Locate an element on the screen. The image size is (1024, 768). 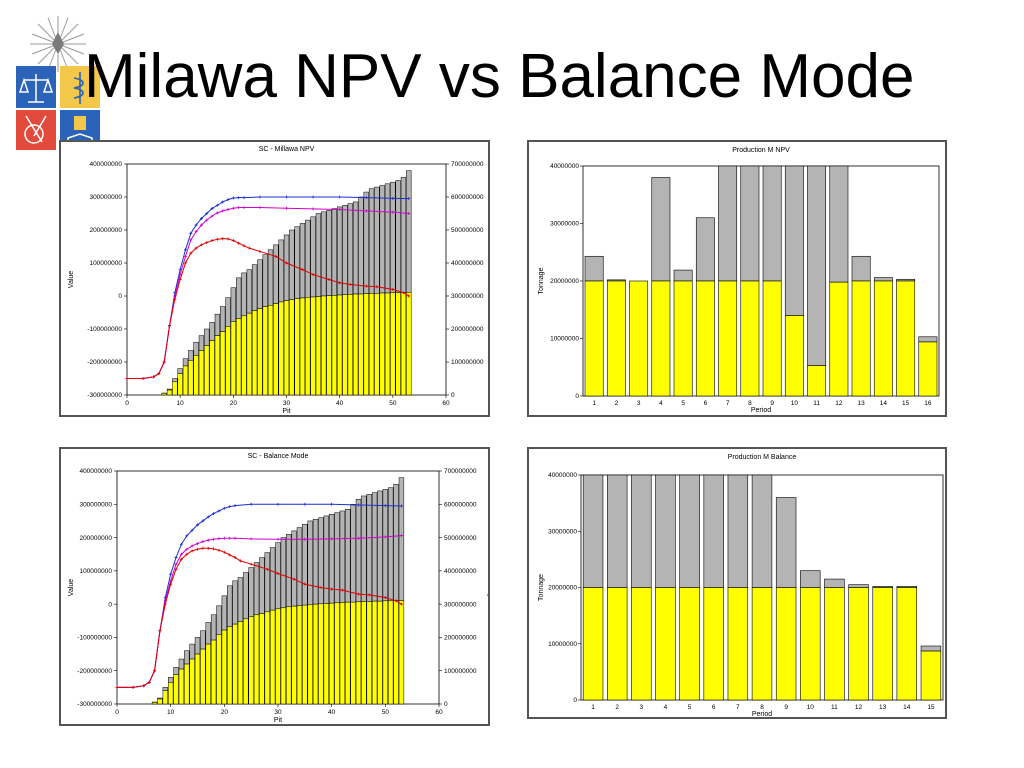
y-tick-label: 200000000 is located at coordinates (105, 230).